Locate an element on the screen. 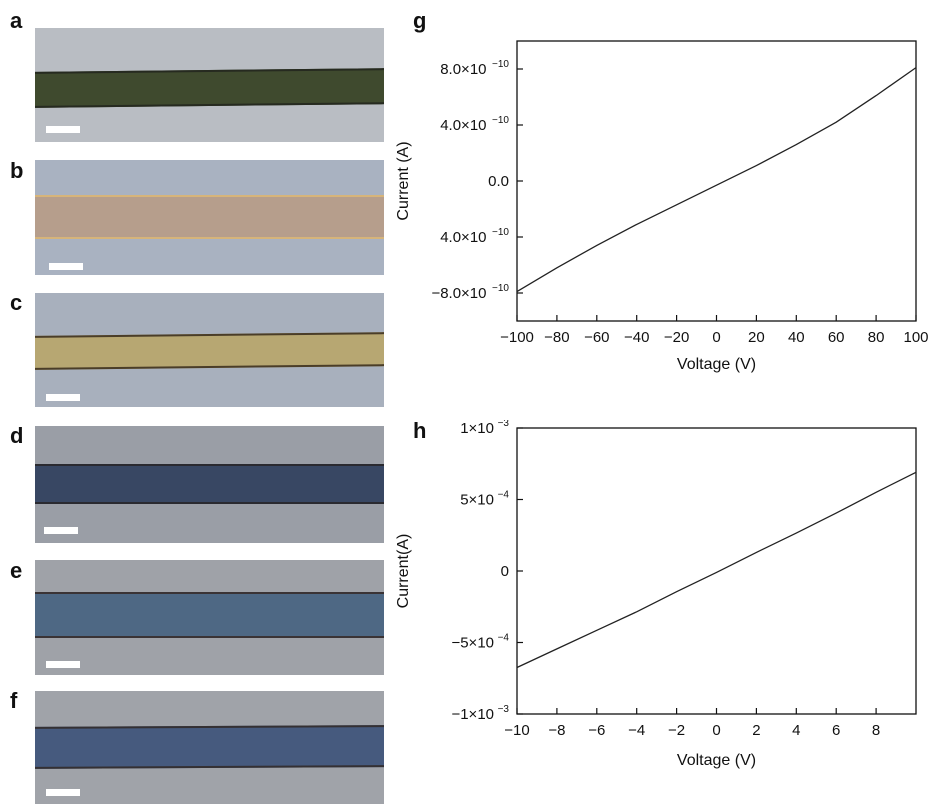 This screenshot has height=804, width=931. micrograph-e is located at coordinates (209, 617).